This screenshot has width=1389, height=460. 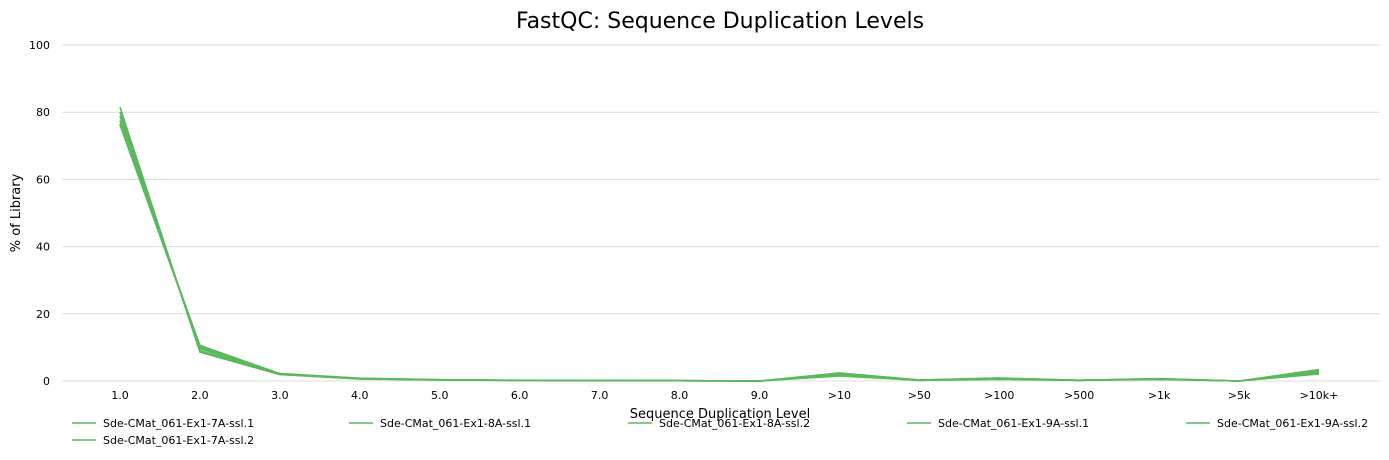 What do you see at coordinates (999, 395) in the screenshot?
I see `x-tick-label: >100` at bounding box center [999, 395].